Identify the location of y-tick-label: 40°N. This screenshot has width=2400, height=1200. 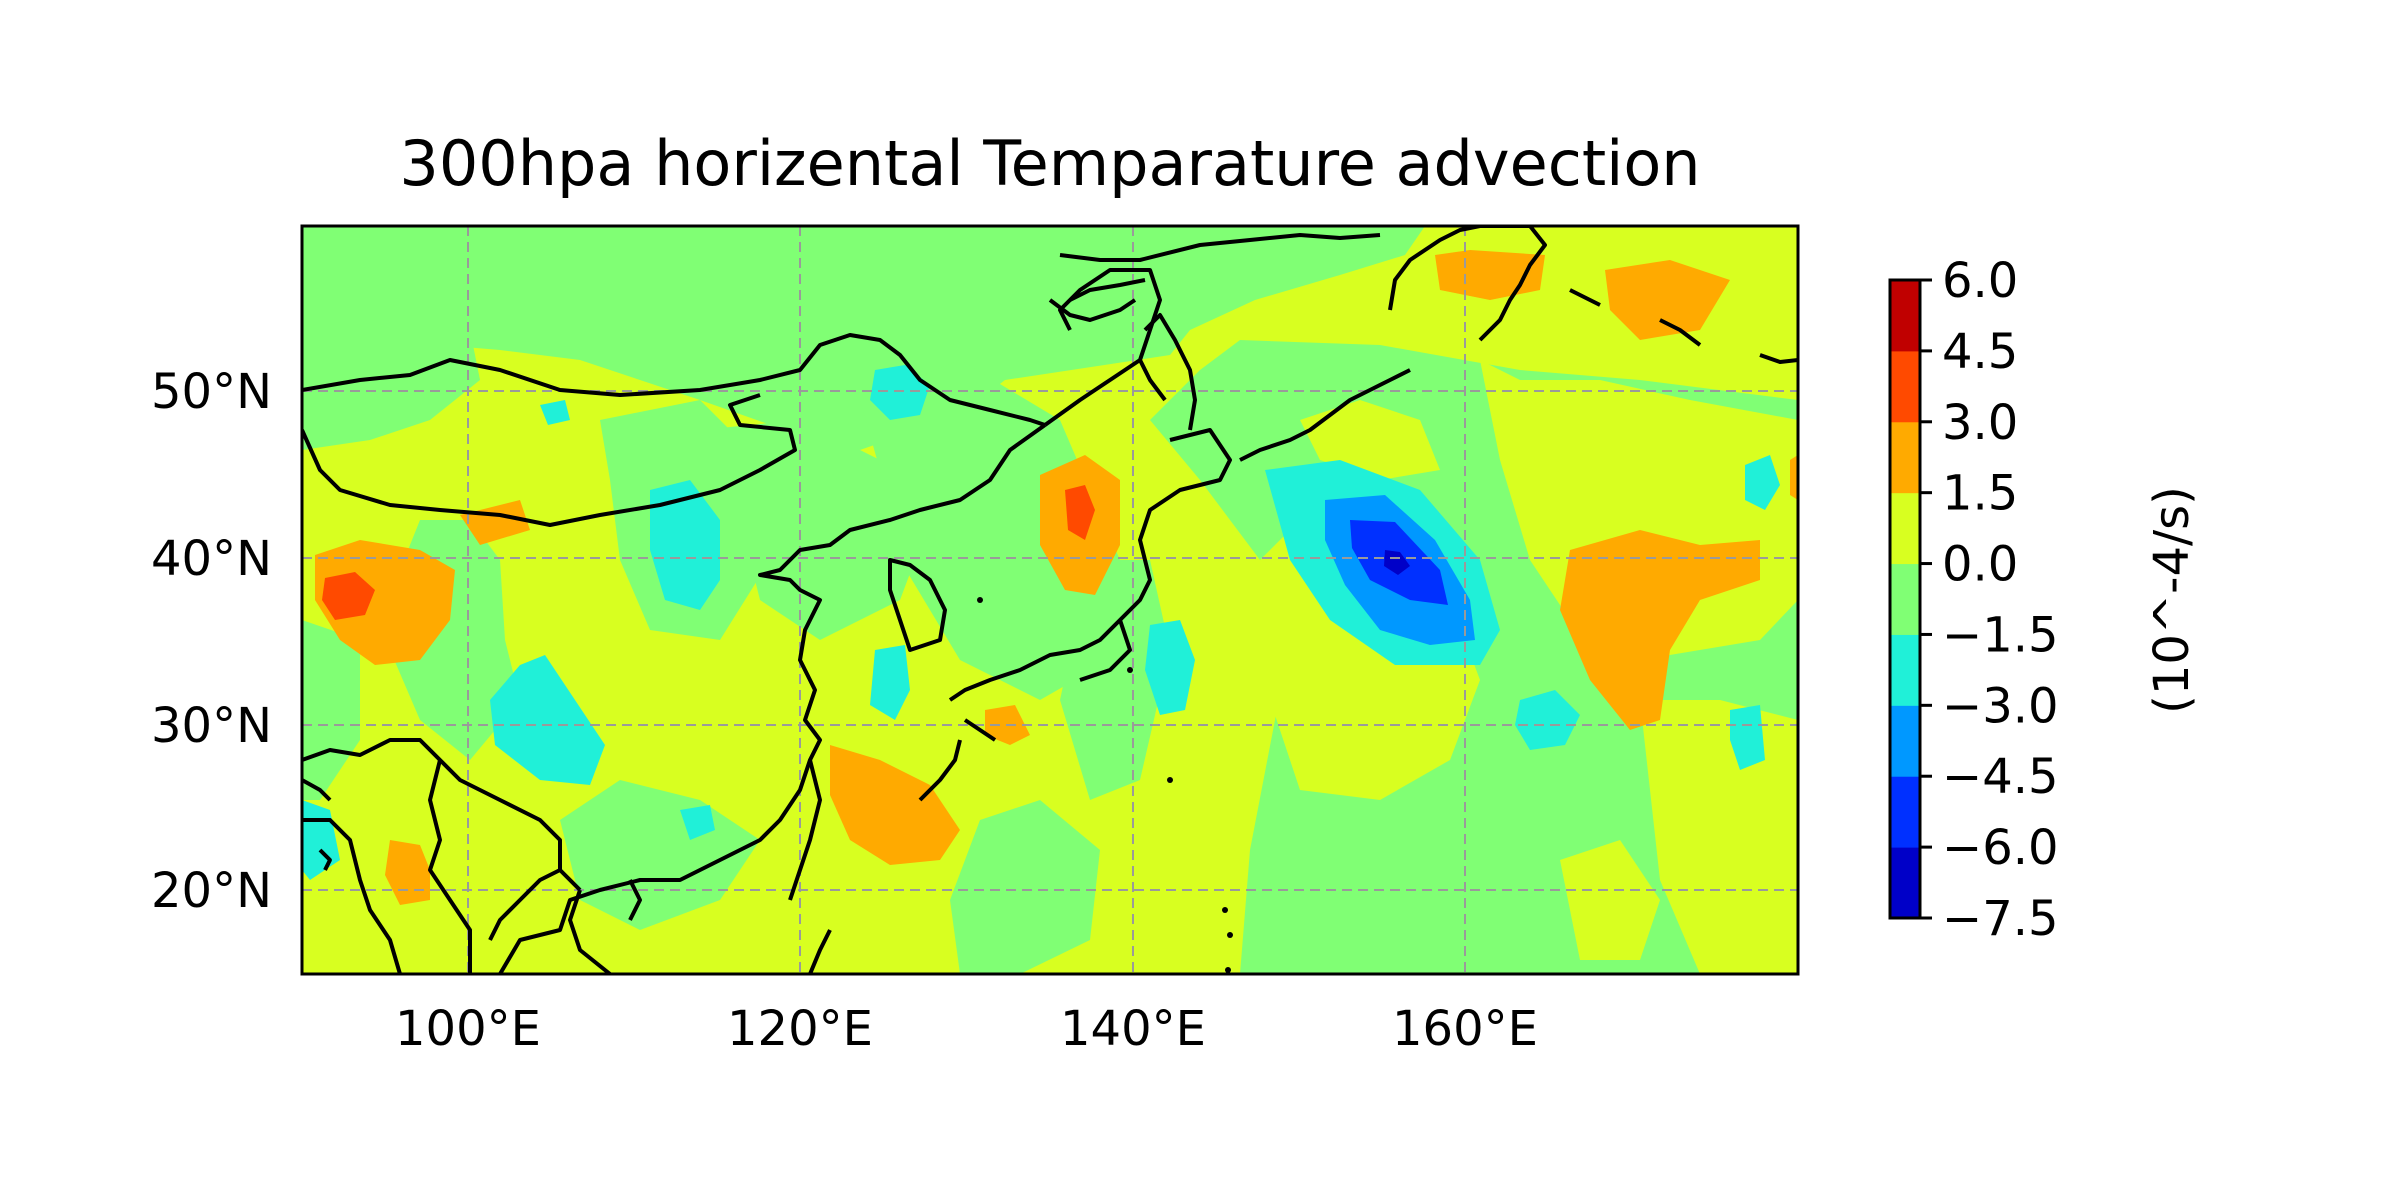
(211, 559).